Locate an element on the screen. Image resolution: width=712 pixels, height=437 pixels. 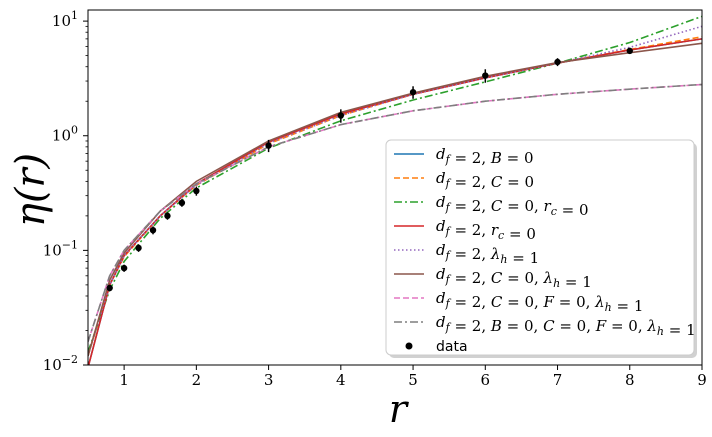
y-tick-label: 10⁰ is located at coordinates (65, 134).